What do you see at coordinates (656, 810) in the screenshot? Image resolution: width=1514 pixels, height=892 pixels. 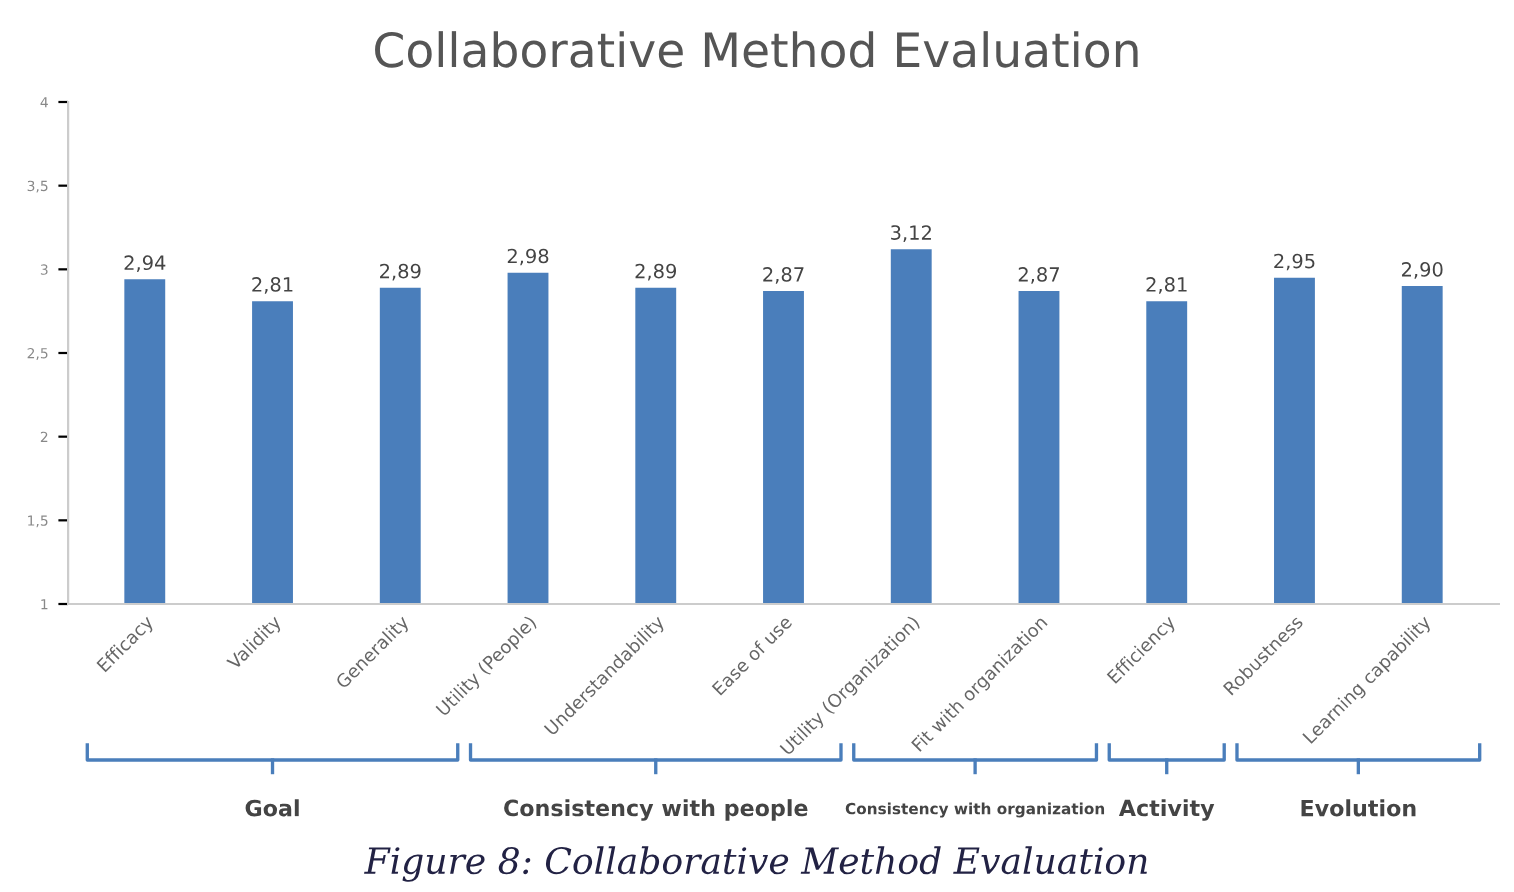 I see `text: Consistency with people` at bounding box center [656, 810].